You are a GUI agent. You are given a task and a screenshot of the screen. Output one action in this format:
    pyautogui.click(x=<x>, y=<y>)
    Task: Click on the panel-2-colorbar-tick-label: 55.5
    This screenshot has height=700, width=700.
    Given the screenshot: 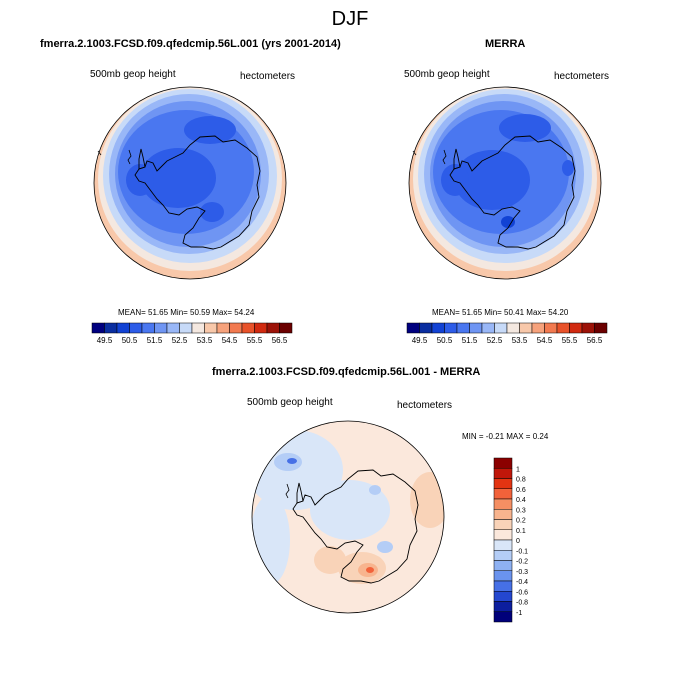 What is the action you would take?
    pyautogui.click(x=570, y=340)
    